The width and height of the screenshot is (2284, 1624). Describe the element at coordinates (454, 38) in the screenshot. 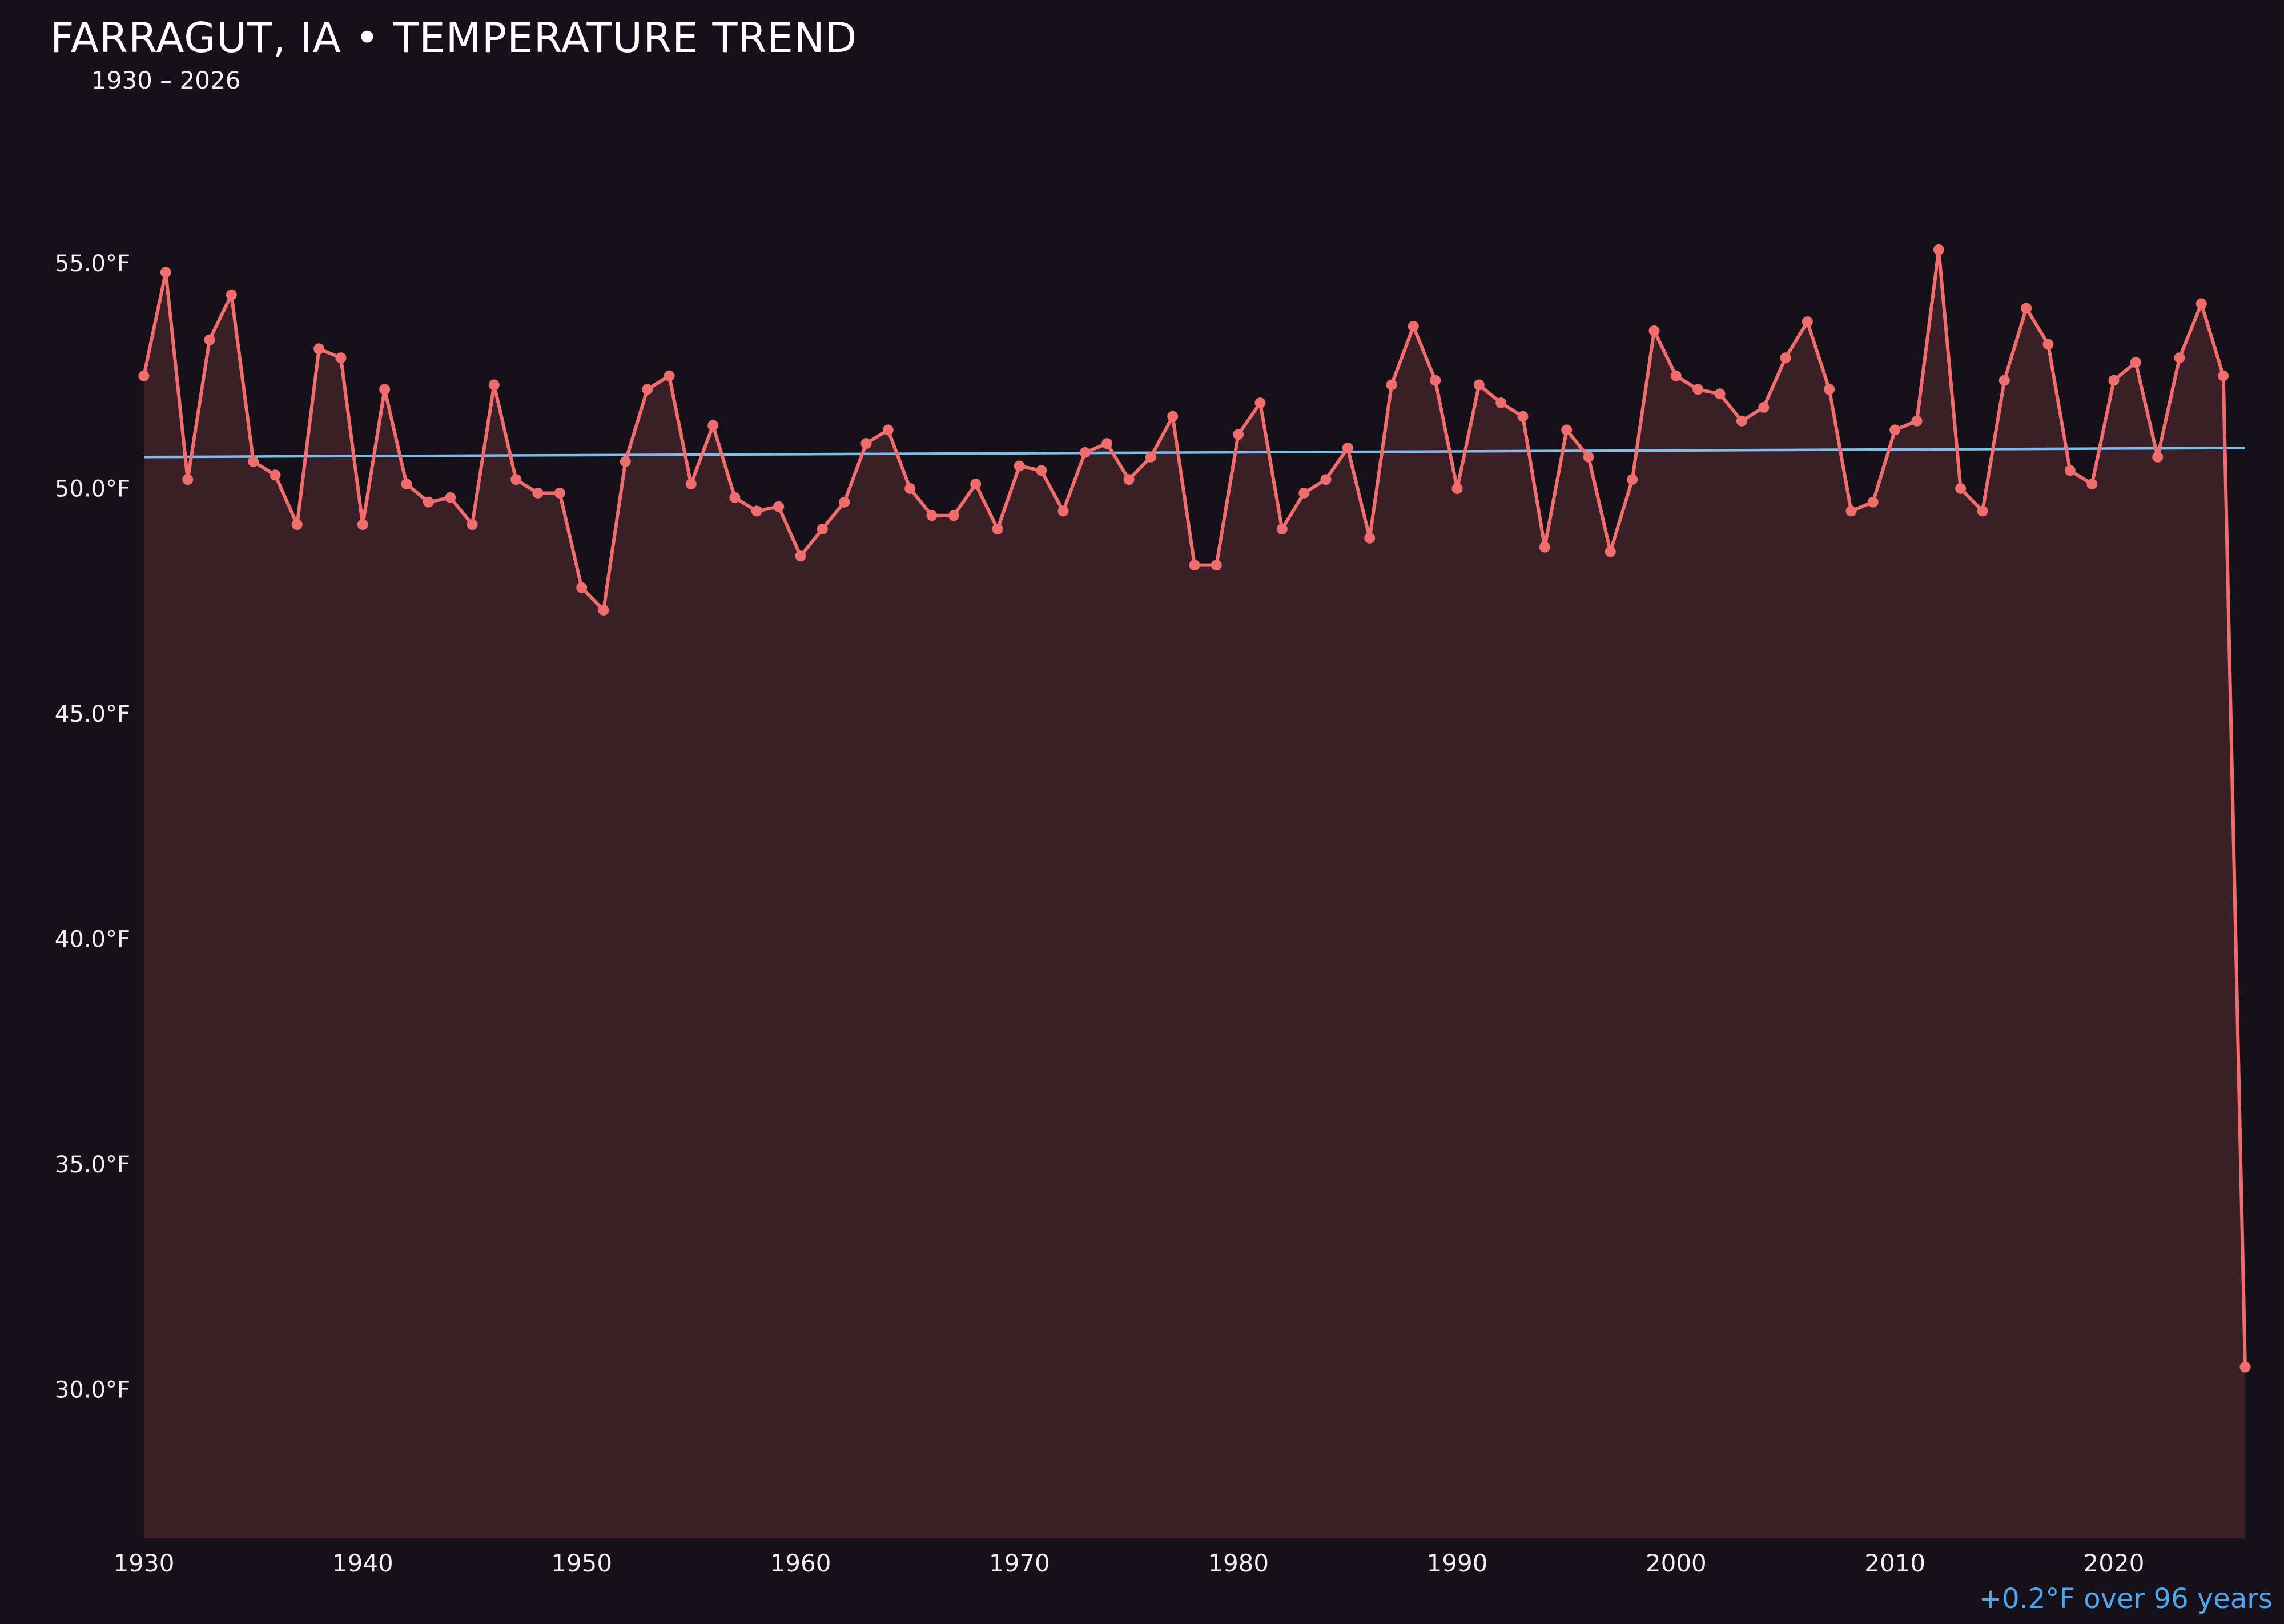

I see `page-title: FARRAGUT, IA • TEMPERATURE TREND` at that location.